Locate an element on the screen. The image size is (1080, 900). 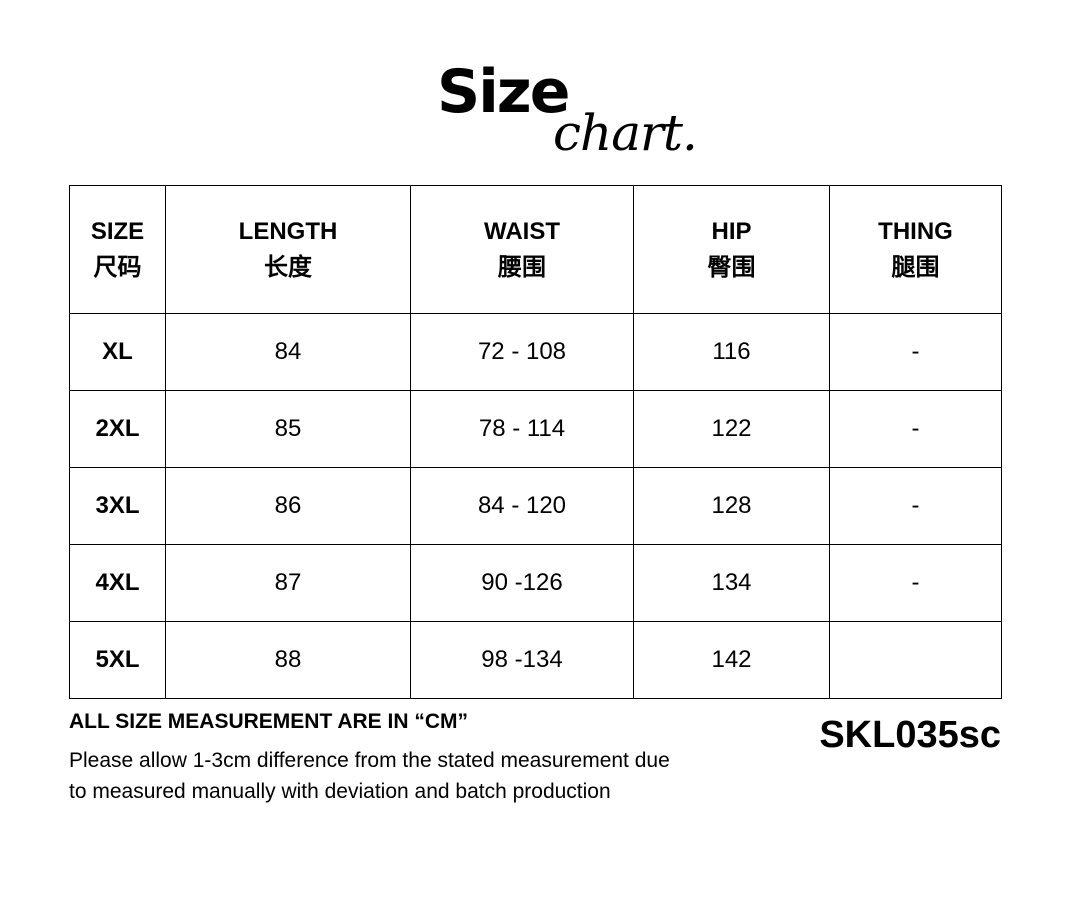
header-en: HIP is located at coordinates (731, 231).